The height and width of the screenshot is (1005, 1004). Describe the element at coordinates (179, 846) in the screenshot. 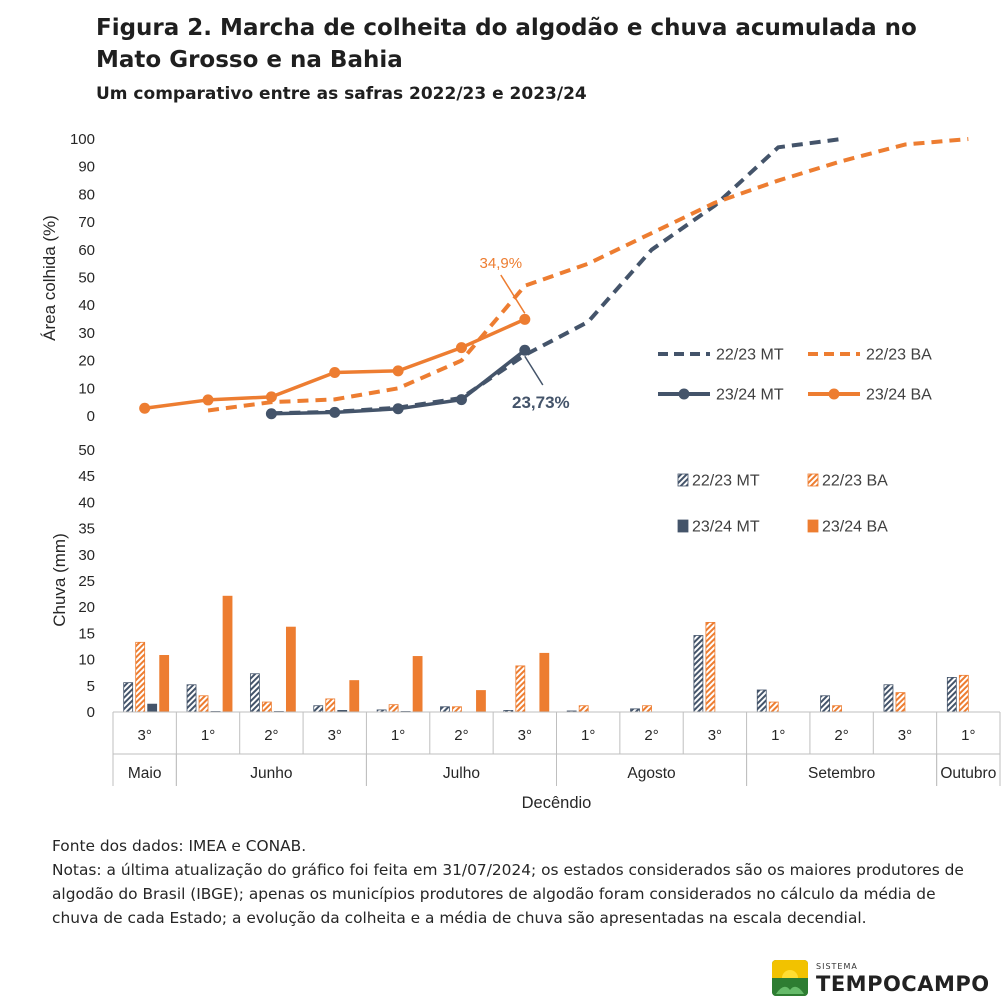

I see `source-note: Fonte dos dados: IMEA e CONAB.` at that location.